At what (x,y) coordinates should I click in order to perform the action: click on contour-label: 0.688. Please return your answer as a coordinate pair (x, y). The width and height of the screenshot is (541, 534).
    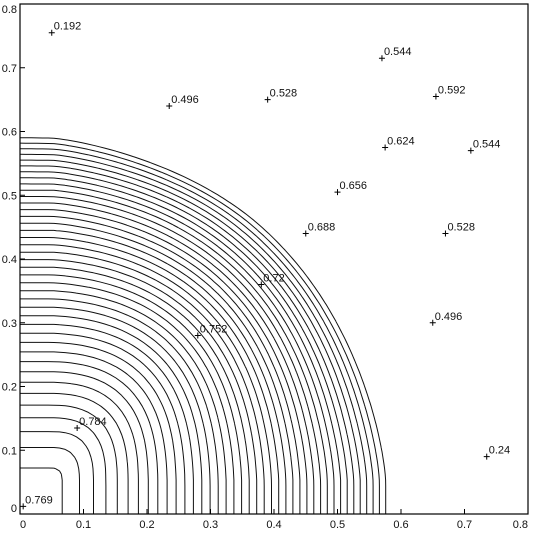
    Looking at the image, I should click on (322, 228).